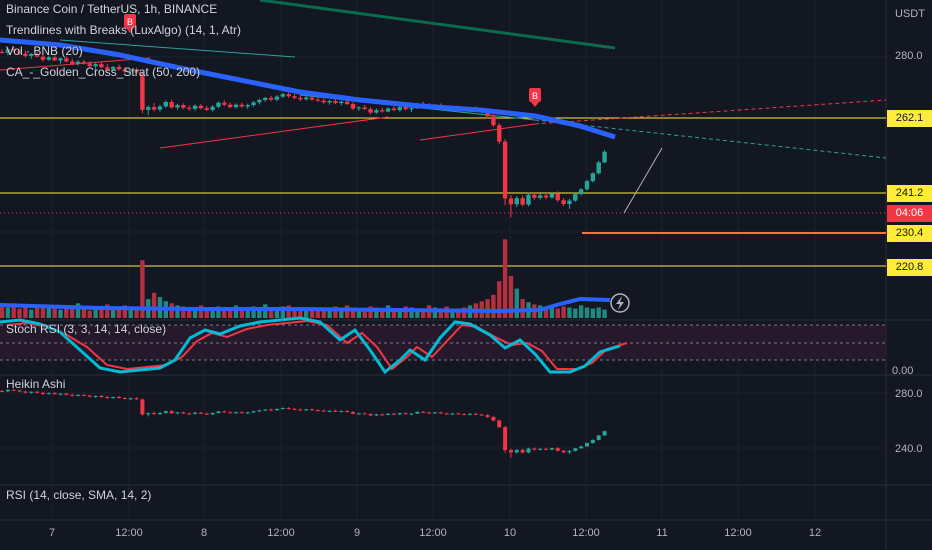  What do you see at coordinates (112, 9) in the screenshot?
I see `symbol-title: Binance Coin / TetherUS, 1h, BINANCE` at bounding box center [112, 9].